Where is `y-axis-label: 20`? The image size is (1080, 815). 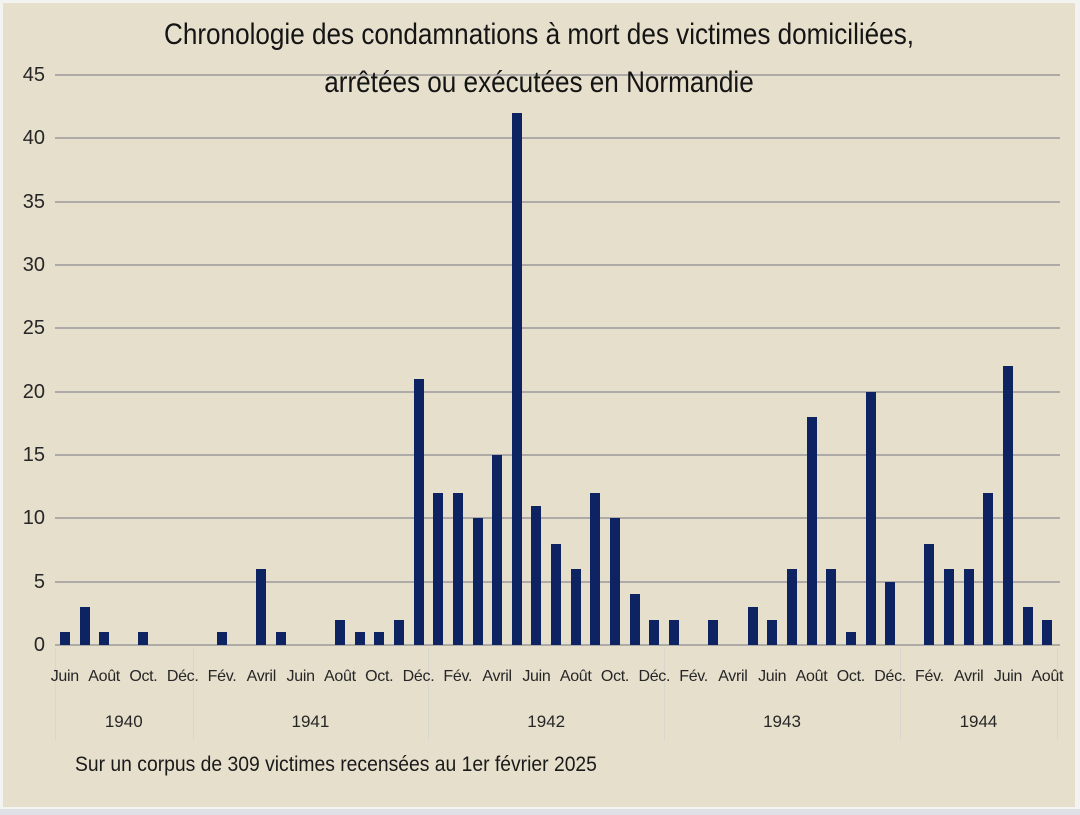 y-axis-label: 20 is located at coordinates (33, 391).